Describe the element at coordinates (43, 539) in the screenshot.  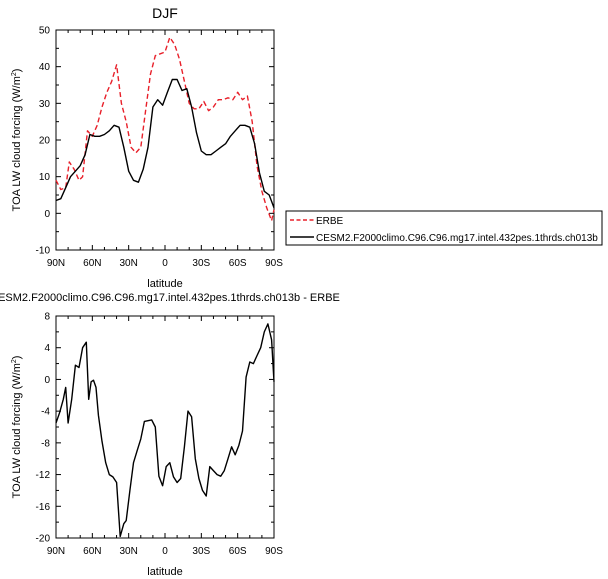
I see `bottom-y-tick-label: -20` at that location.